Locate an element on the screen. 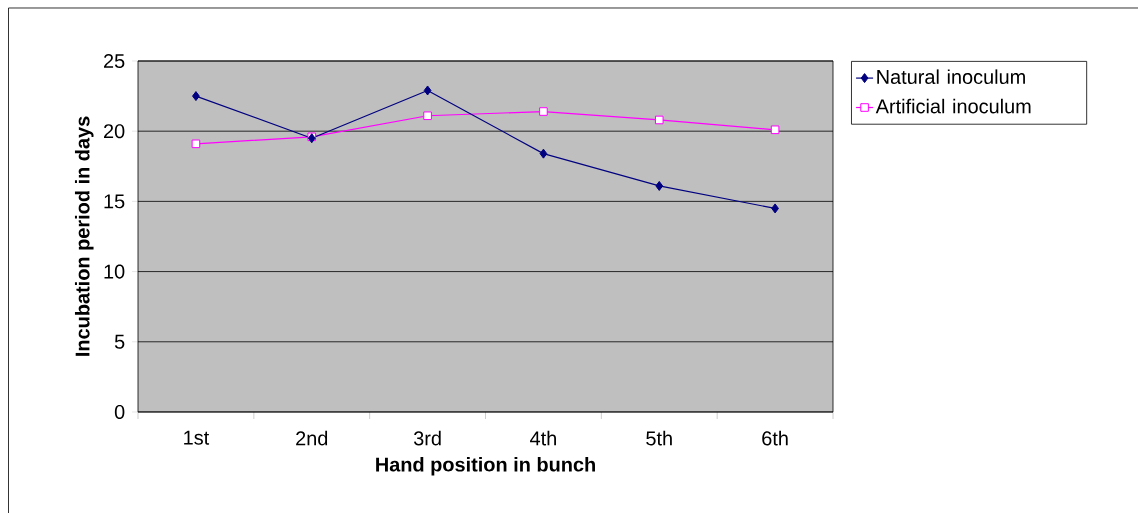  y-tick-label: 5 is located at coordinates (119, 341).